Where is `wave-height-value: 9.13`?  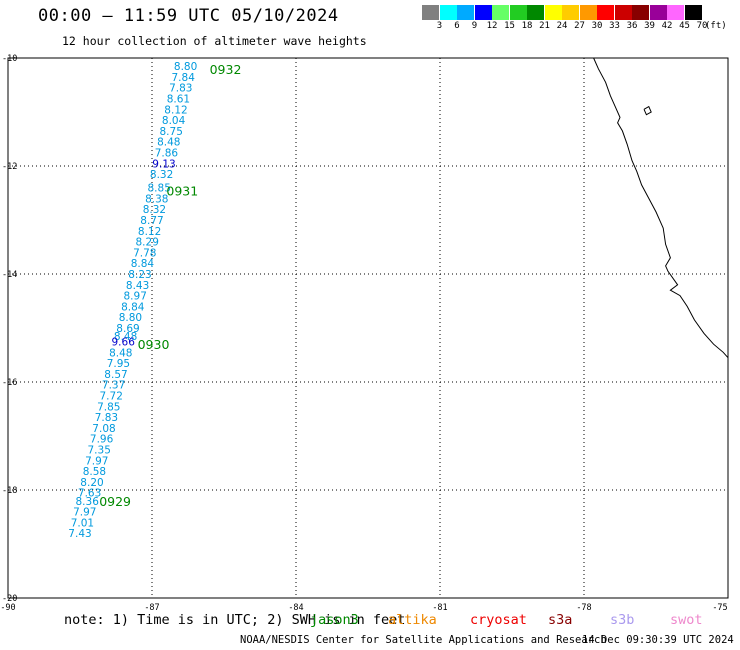
wave-height-value: 9.13 is located at coordinates (163, 164).